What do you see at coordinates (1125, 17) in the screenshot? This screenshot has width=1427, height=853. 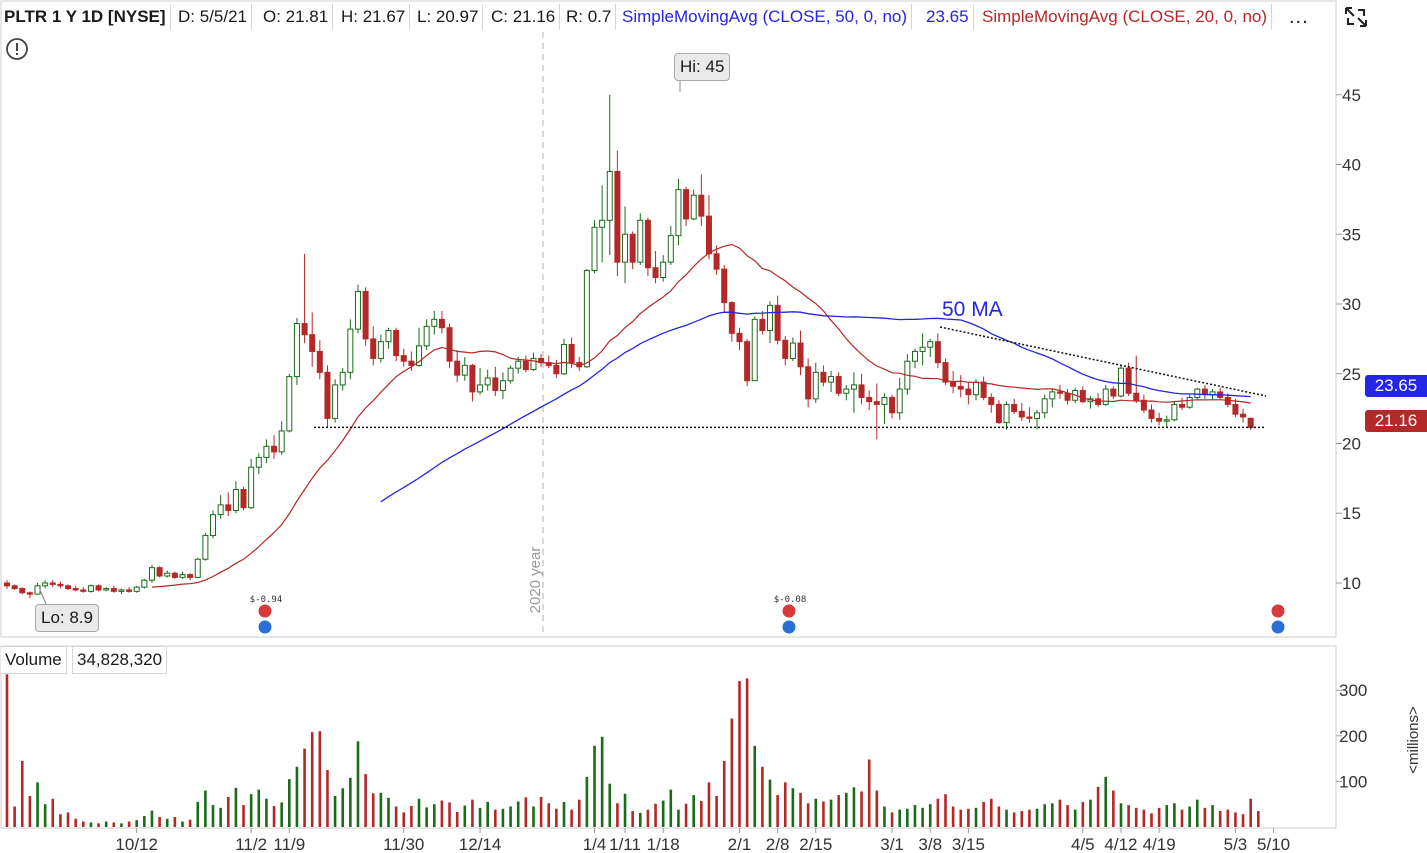 I see `sma20-legend: SimpleMovingAvg (CLOSE, 20, 0, no)` at bounding box center [1125, 17].